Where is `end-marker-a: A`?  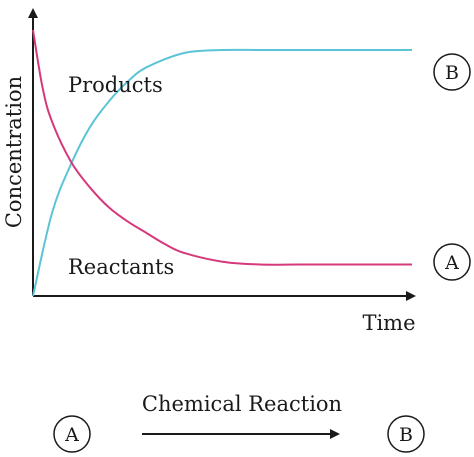
end-marker-a: A is located at coordinates (452, 262).